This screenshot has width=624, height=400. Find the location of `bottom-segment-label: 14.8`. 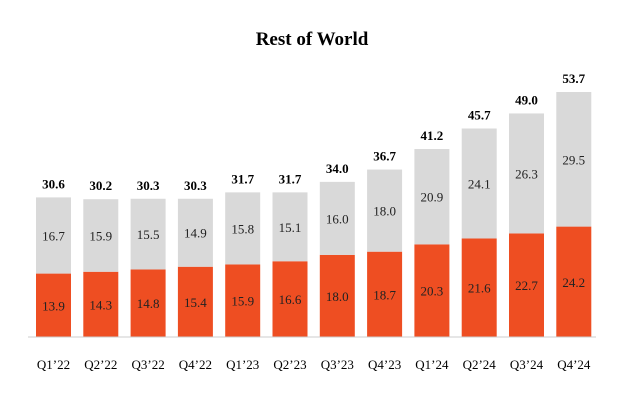

bottom-segment-label: 14.8 is located at coordinates (148, 303).